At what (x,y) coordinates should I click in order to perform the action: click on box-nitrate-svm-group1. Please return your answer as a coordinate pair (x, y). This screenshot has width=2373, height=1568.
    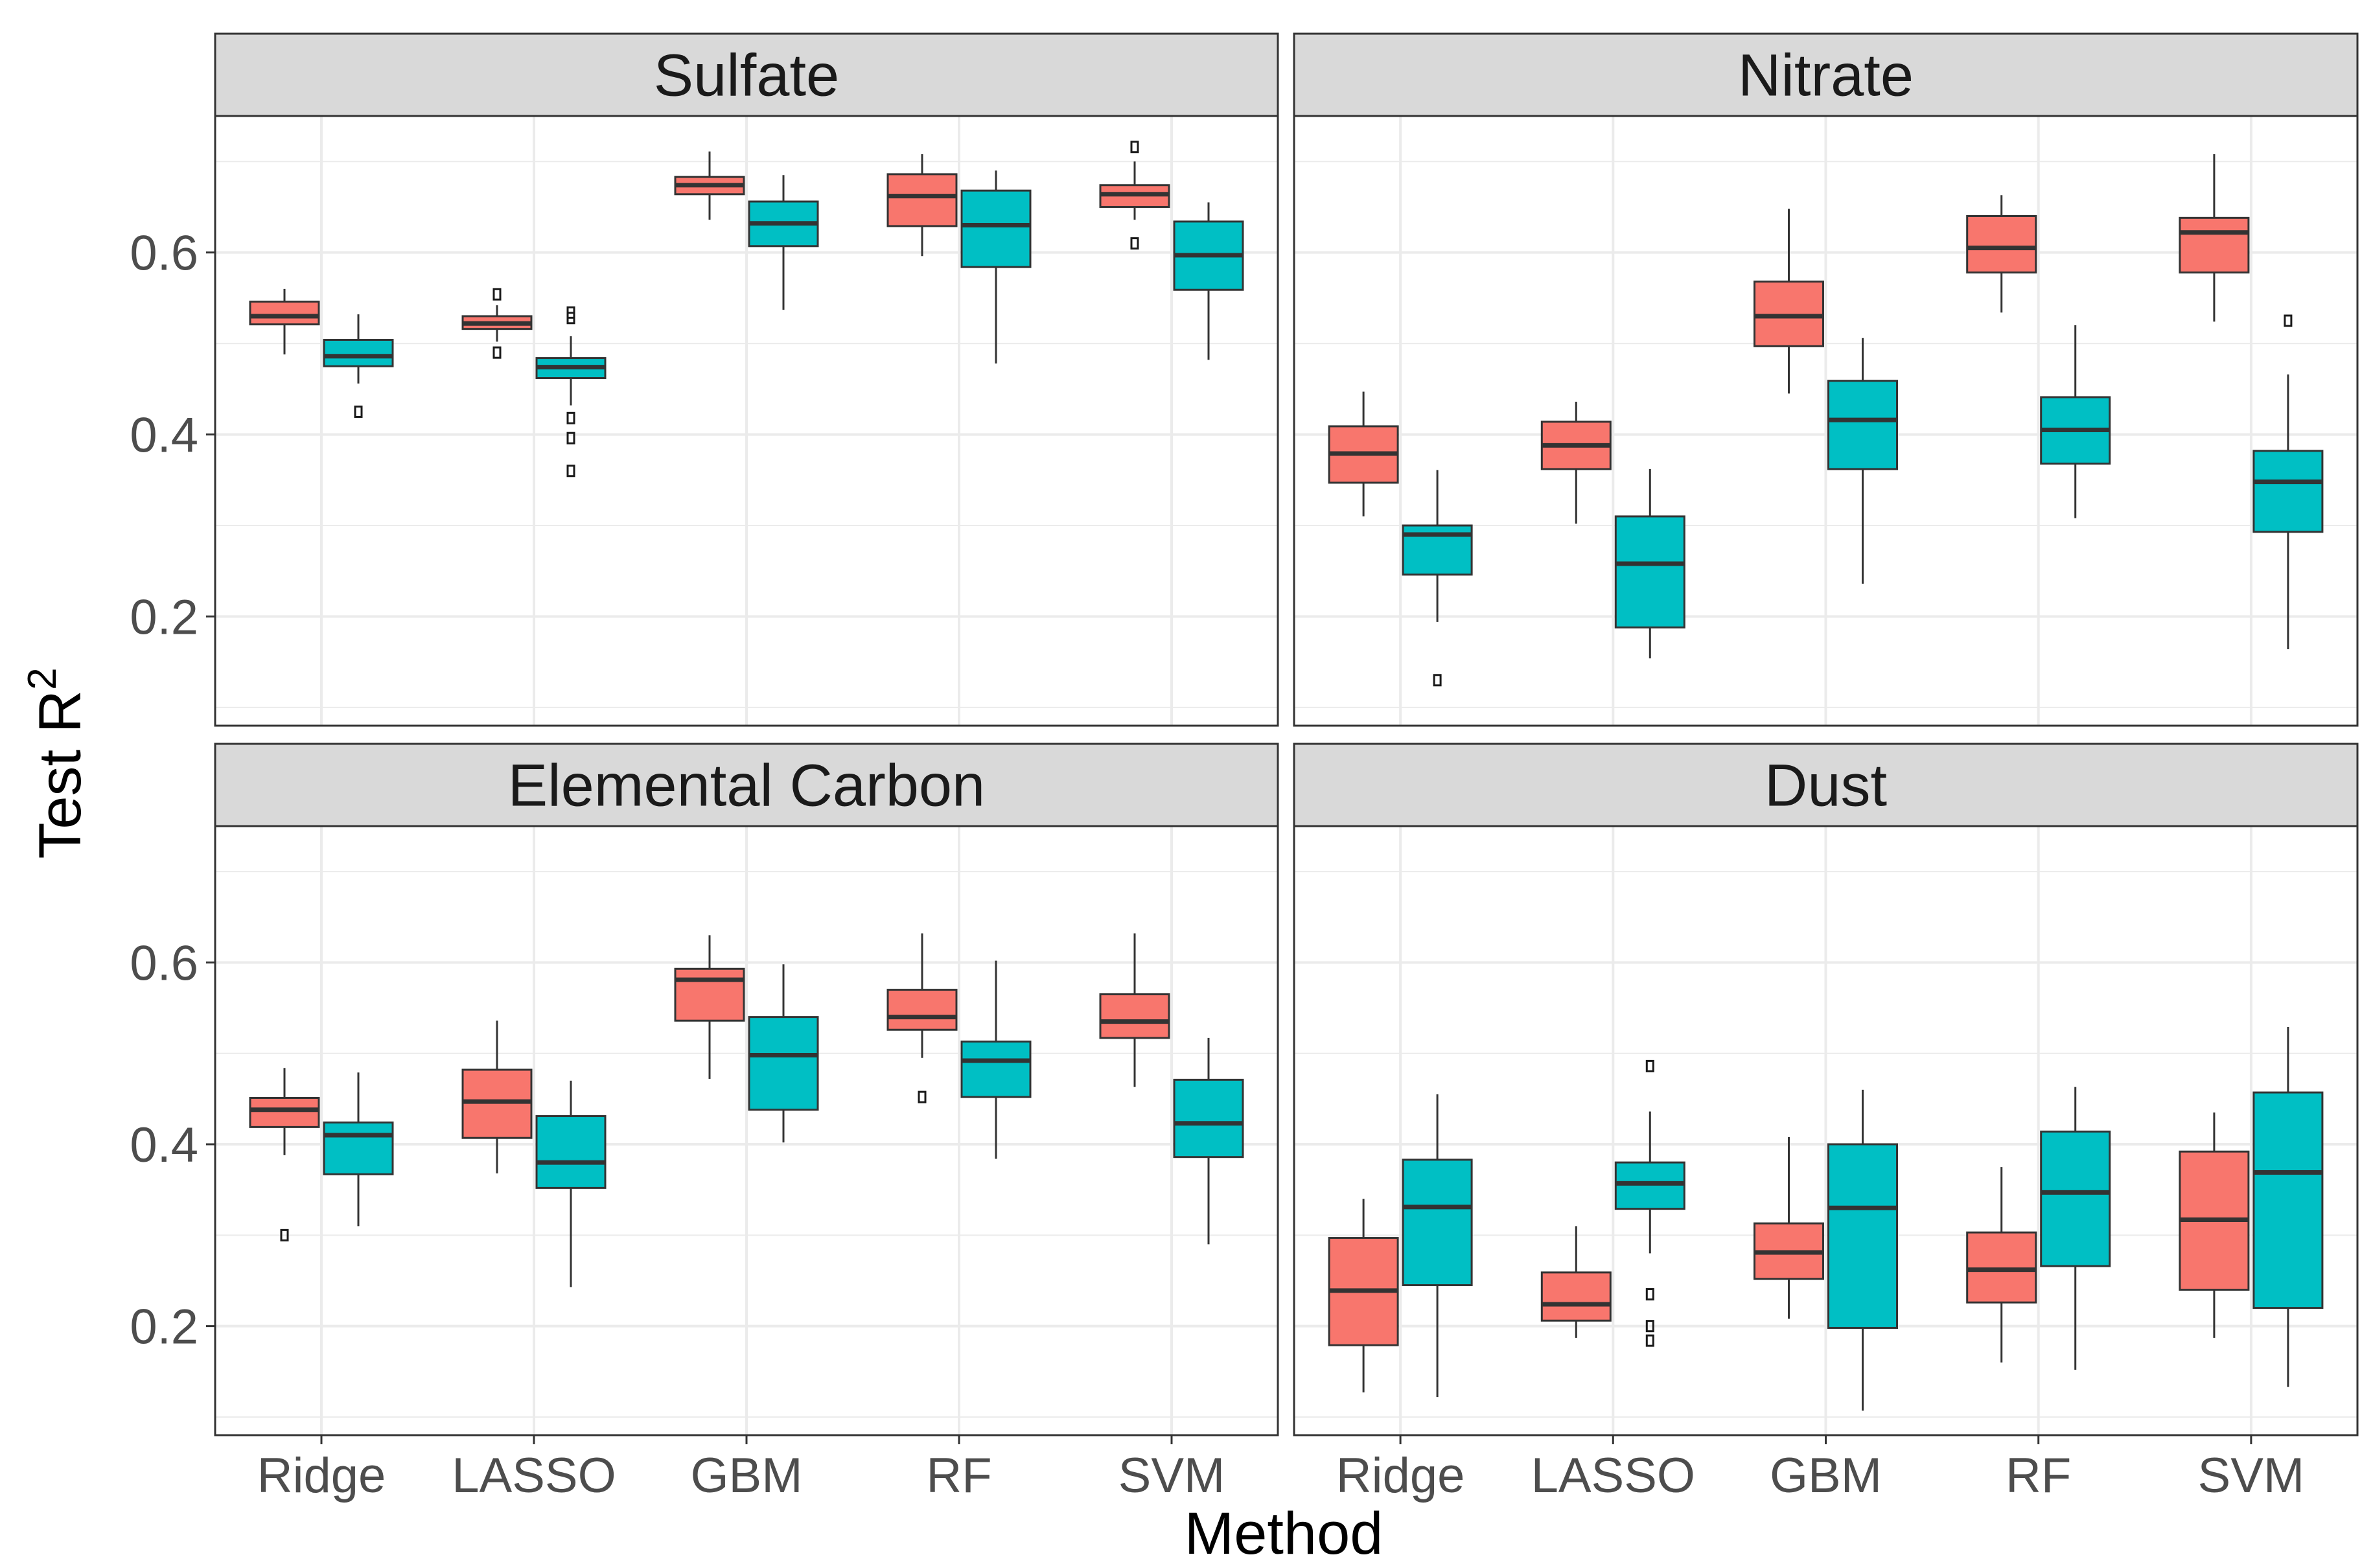
    Looking at the image, I should click on (2214, 238).